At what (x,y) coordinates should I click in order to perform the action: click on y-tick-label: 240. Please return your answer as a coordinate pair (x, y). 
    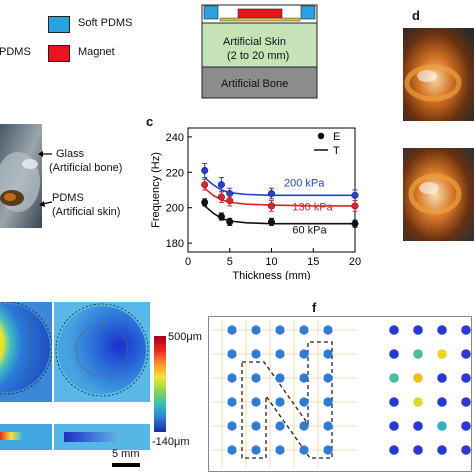
    Looking at the image, I should click on (175, 138).